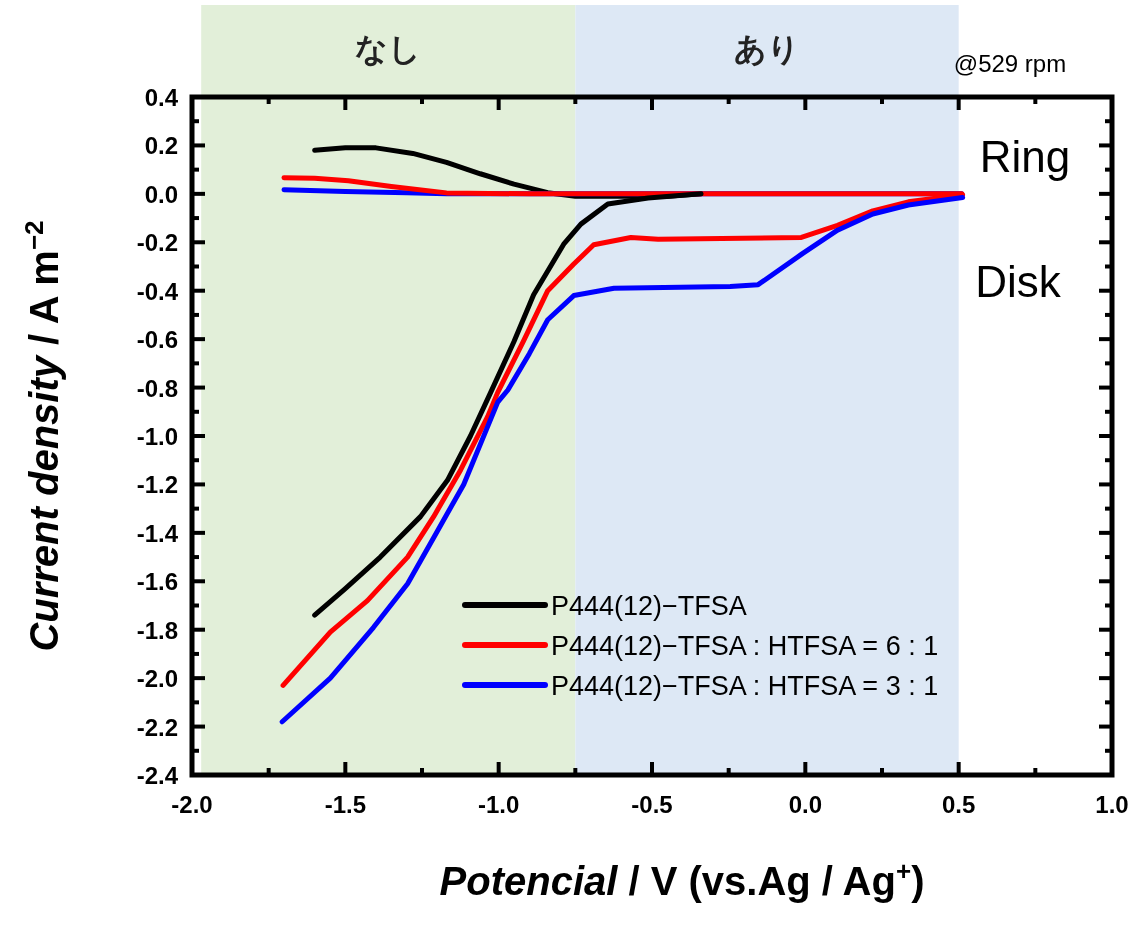 Image resolution: width=1143 pixels, height=927 pixels. What do you see at coordinates (157, 436) in the screenshot?
I see `y-tick-label: -1.0` at bounding box center [157, 436].